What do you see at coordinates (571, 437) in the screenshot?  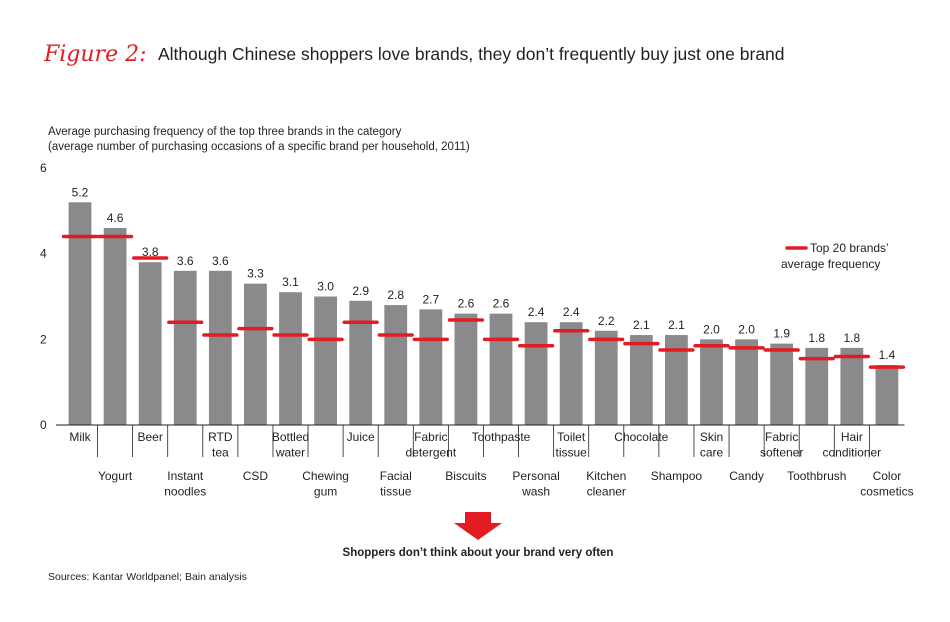 I see `category-label: Toilet` at bounding box center [571, 437].